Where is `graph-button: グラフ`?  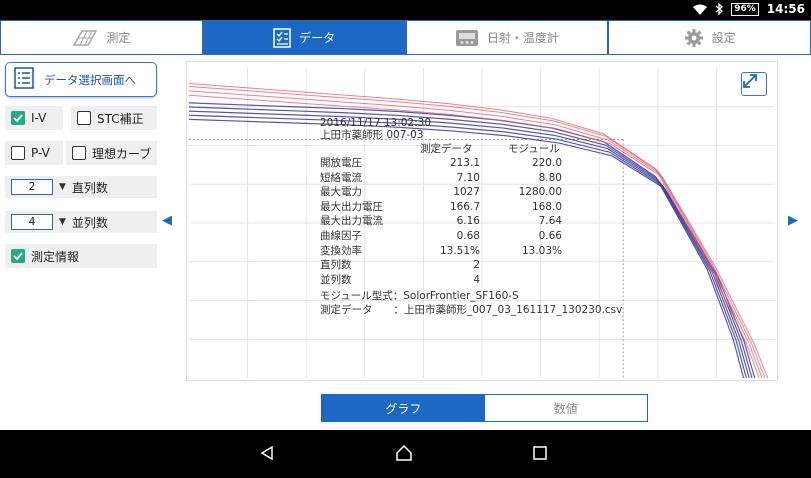 graph-button: グラフ is located at coordinates (403, 408).